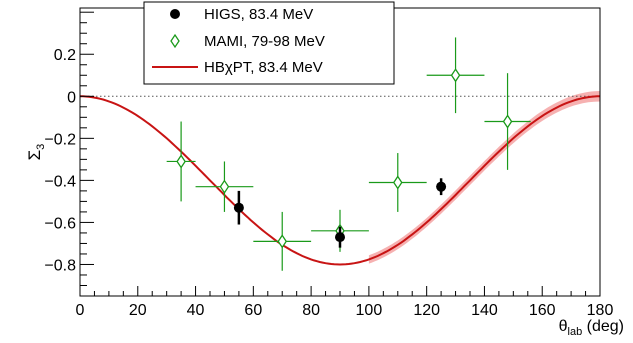 The width and height of the screenshot is (633, 343). What do you see at coordinates (138, 310) in the screenshot?
I see `x-tick-label: 20` at bounding box center [138, 310].